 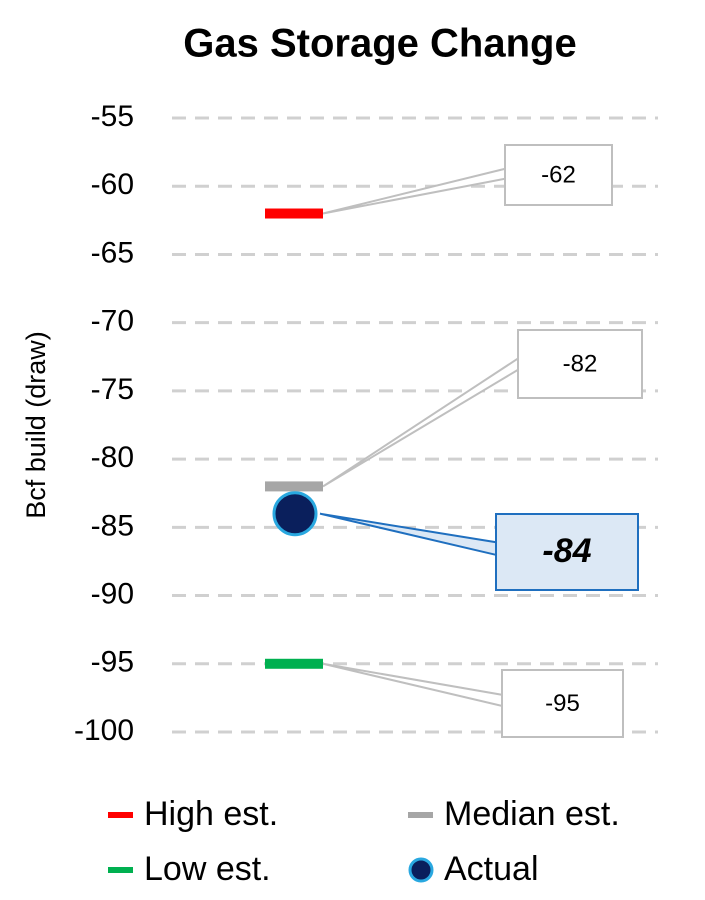 I want to click on y-tick-label: -90, so click(x=112, y=593).